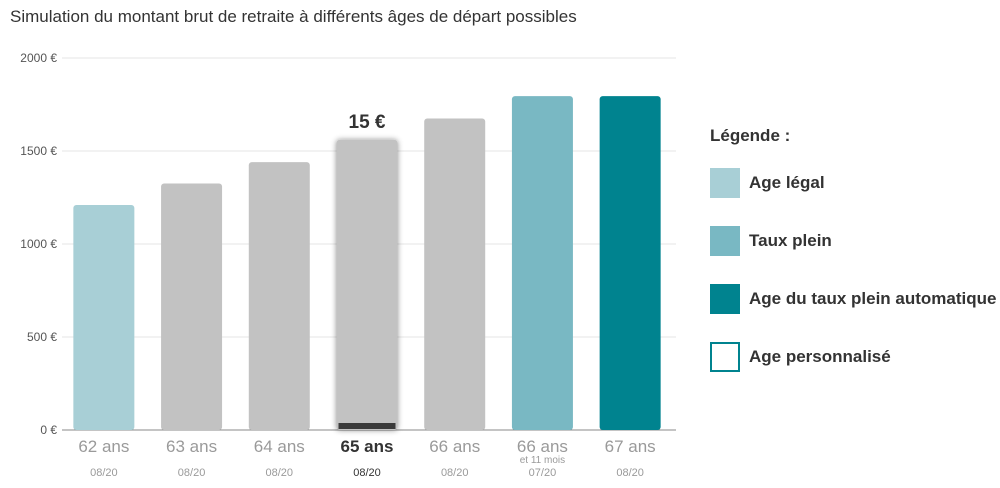  Describe the element at coordinates (279, 446) in the screenshot. I see `x-category-label: 64 ans` at that location.